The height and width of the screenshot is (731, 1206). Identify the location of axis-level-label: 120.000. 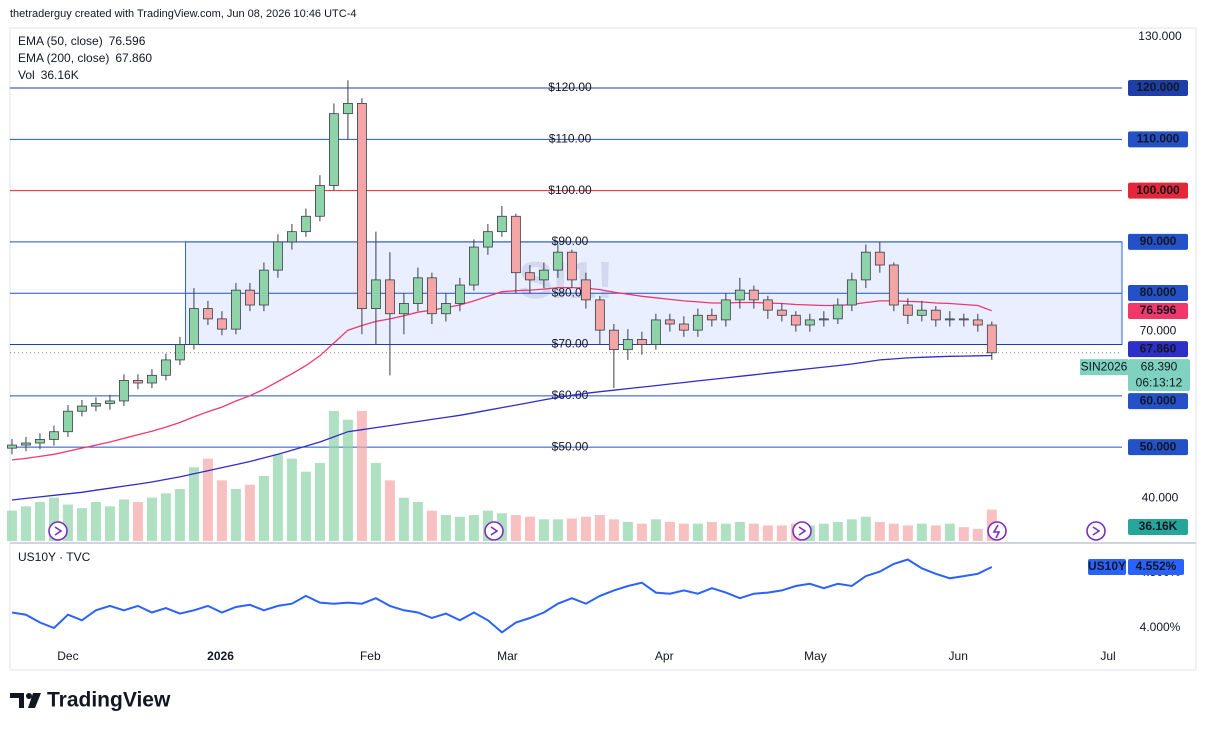
(1158, 87).